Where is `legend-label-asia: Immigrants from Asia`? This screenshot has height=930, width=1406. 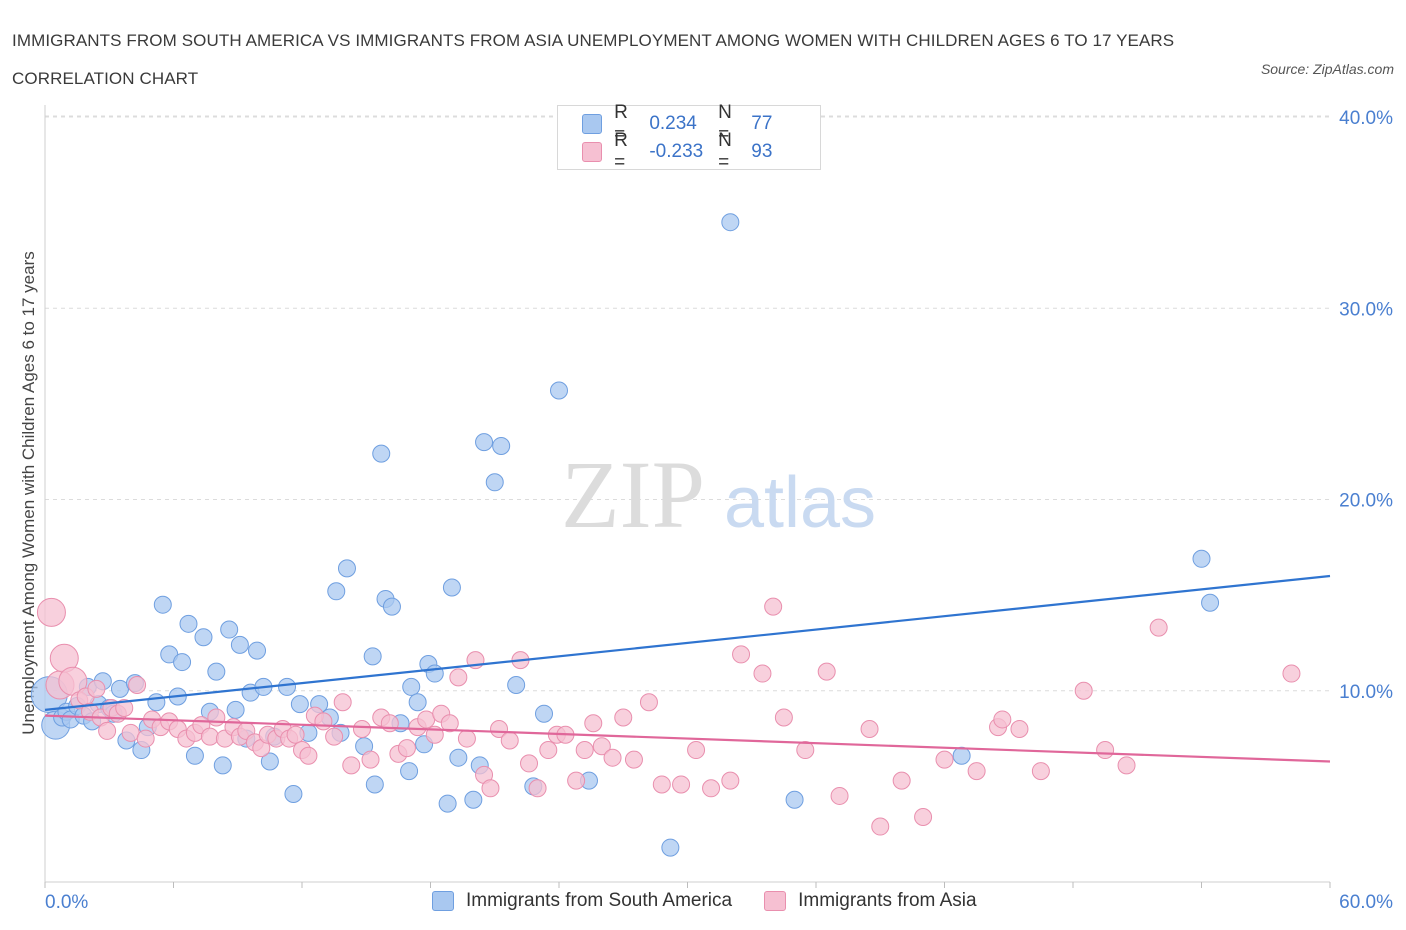
legend-label-asia: Immigrants from Asia is located at coordinates (887, 900).